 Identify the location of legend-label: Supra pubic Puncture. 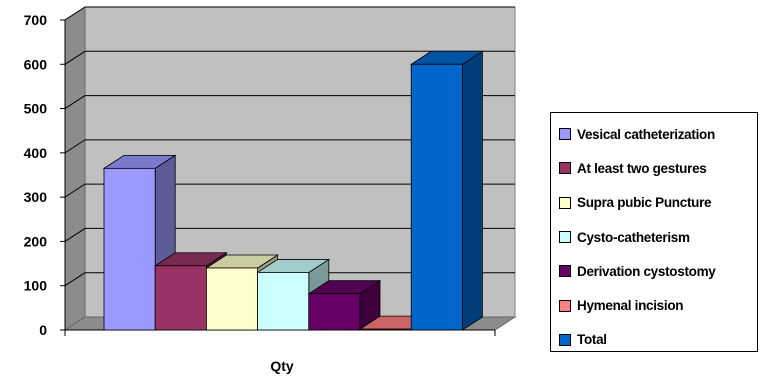
(644, 203).